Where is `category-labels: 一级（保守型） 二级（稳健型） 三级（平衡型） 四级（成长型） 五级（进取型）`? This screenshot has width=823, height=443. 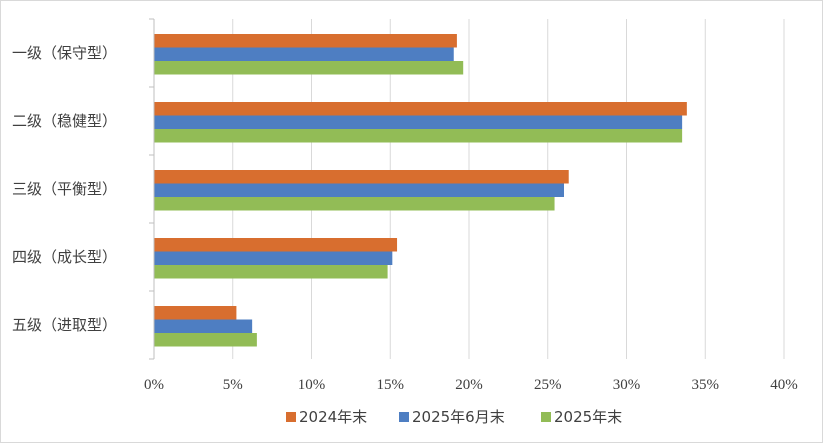 category-labels: 一级（保守型） 二级（稳健型） 三级（平衡型） 四级（成长型） 五级（进取型） is located at coordinates (64, 189).